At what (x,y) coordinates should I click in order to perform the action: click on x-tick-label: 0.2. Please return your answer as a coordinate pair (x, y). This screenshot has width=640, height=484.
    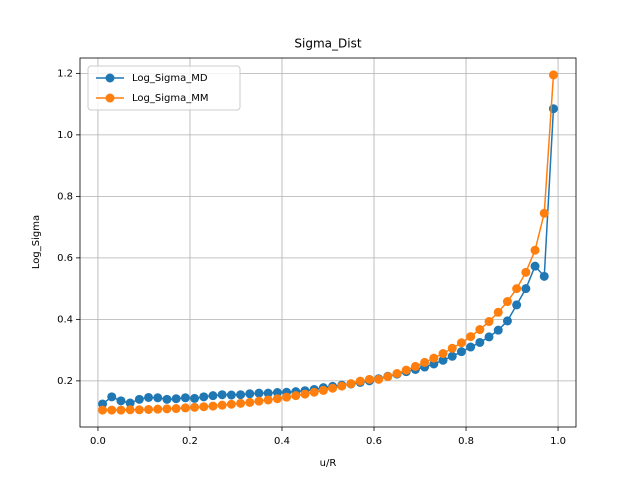
    Looking at the image, I should click on (190, 441).